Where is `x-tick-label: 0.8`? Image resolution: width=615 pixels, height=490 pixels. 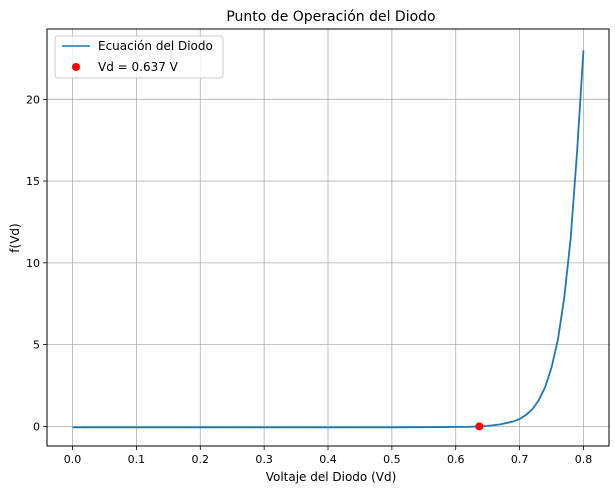 x-tick-label: 0.8 is located at coordinates (584, 459).